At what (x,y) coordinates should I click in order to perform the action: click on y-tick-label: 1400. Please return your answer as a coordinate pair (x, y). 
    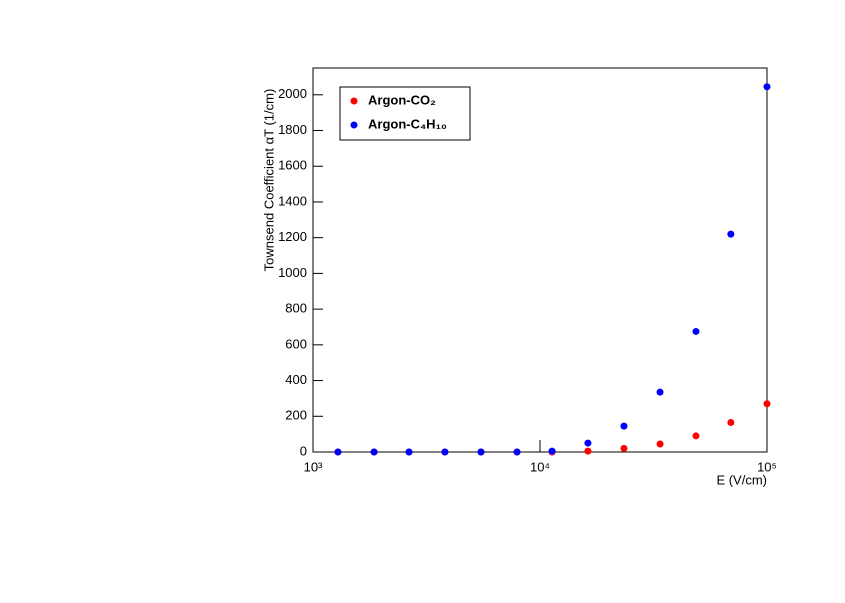
    Looking at the image, I should click on (292, 200).